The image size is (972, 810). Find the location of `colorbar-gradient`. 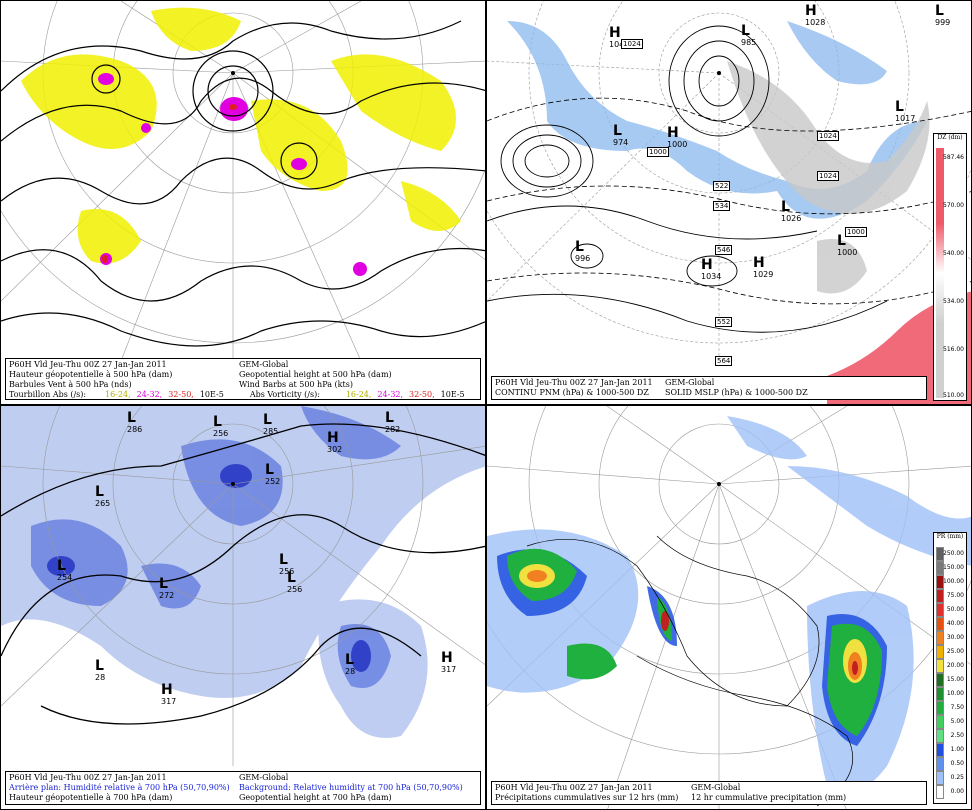

colorbar-gradient is located at coordinates (940, 273).